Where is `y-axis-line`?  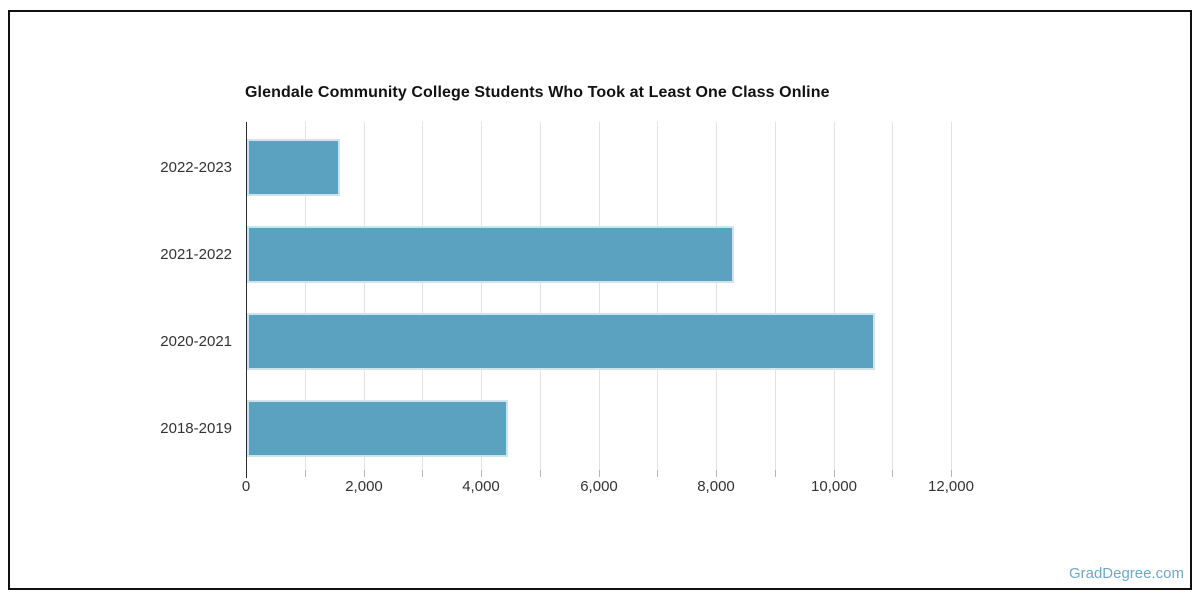 y-axis-line is located at coordinates (246, 300).